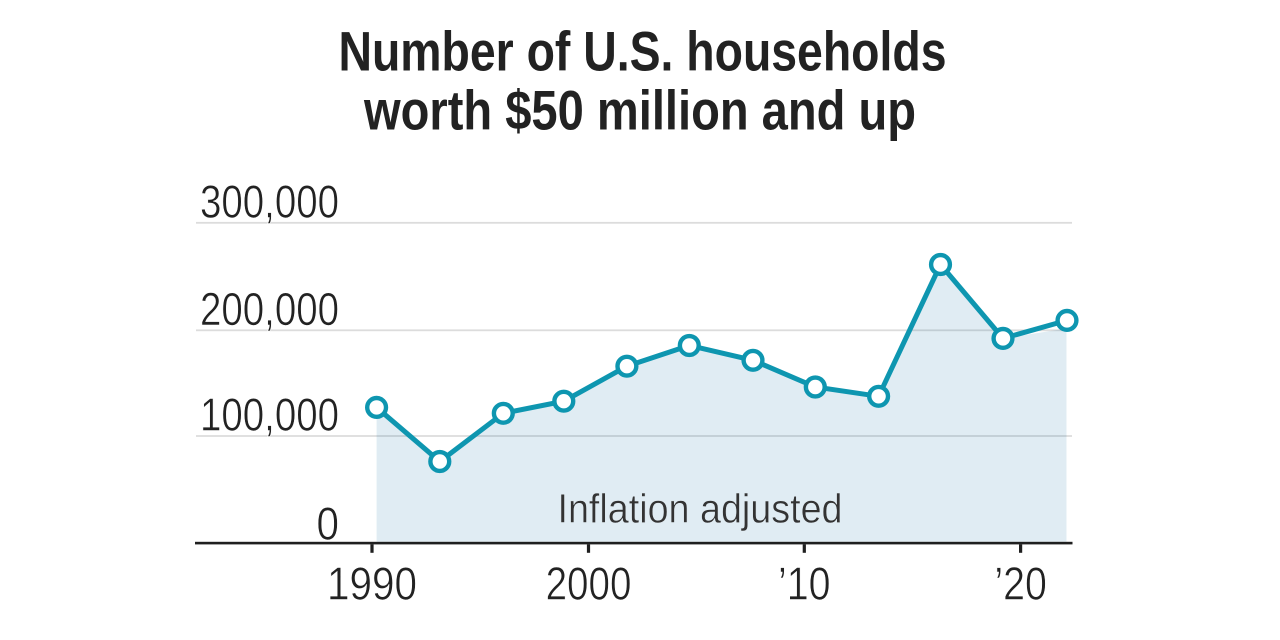 This screenshot has height=640, width=1280. What do you see at coordinates (372, 584) in the screenshot?
I see `svg-text: 1990` at bounding box center [372, 584].